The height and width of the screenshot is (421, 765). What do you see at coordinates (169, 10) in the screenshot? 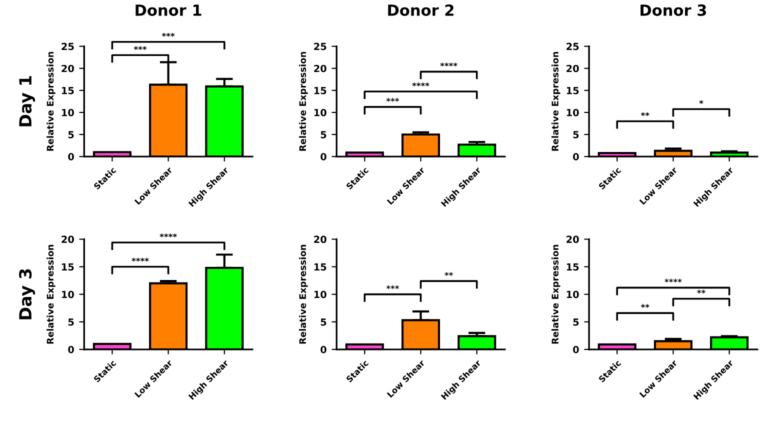
I see `chart-title: Donor 1` at bounding box center [169, 10].